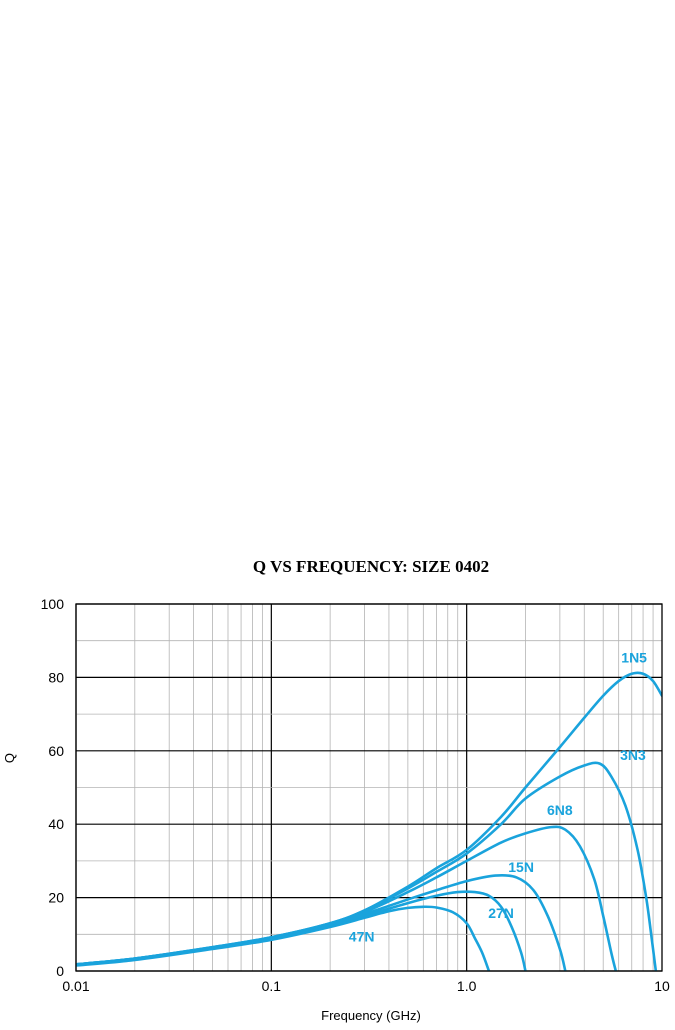 This screenshot has height=1030, width=675. What do you see at coordinates (521, 867) in the screenshot?
I see `series-label-15n: 15N` at bounding box center [521, 867].